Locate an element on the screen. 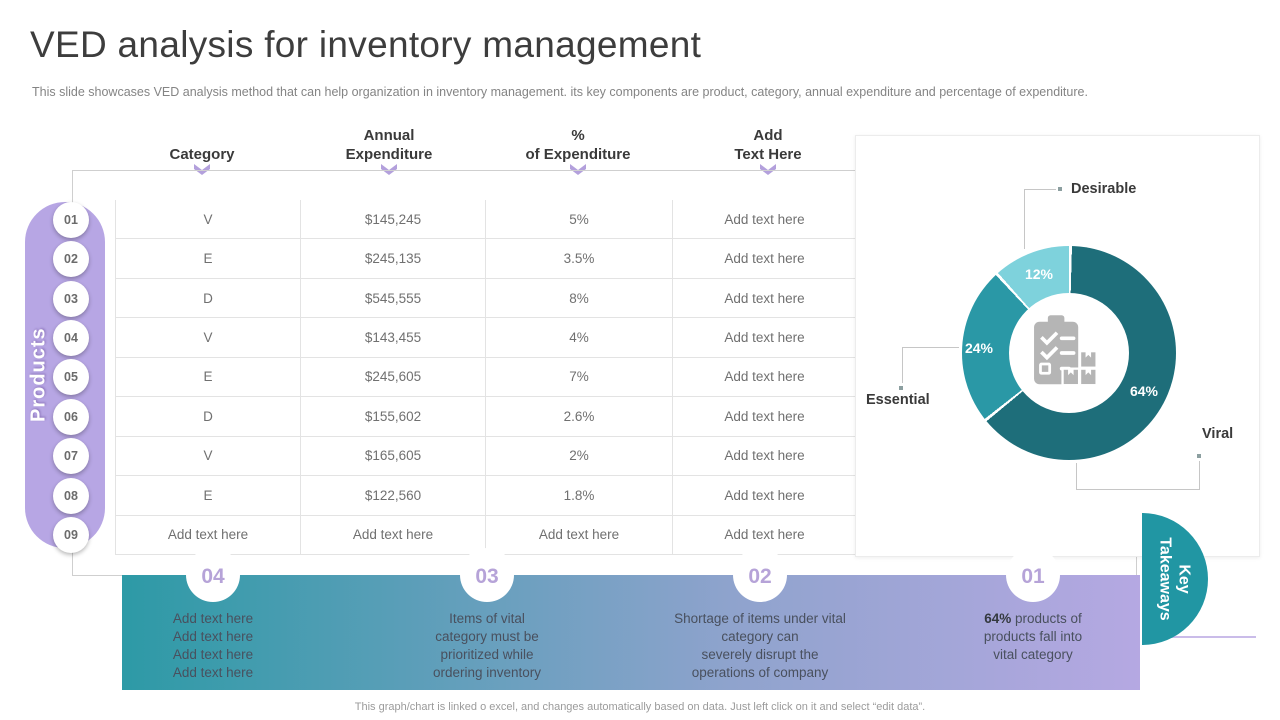  takeaway-number: 02 is located at coordinates (760, 576).